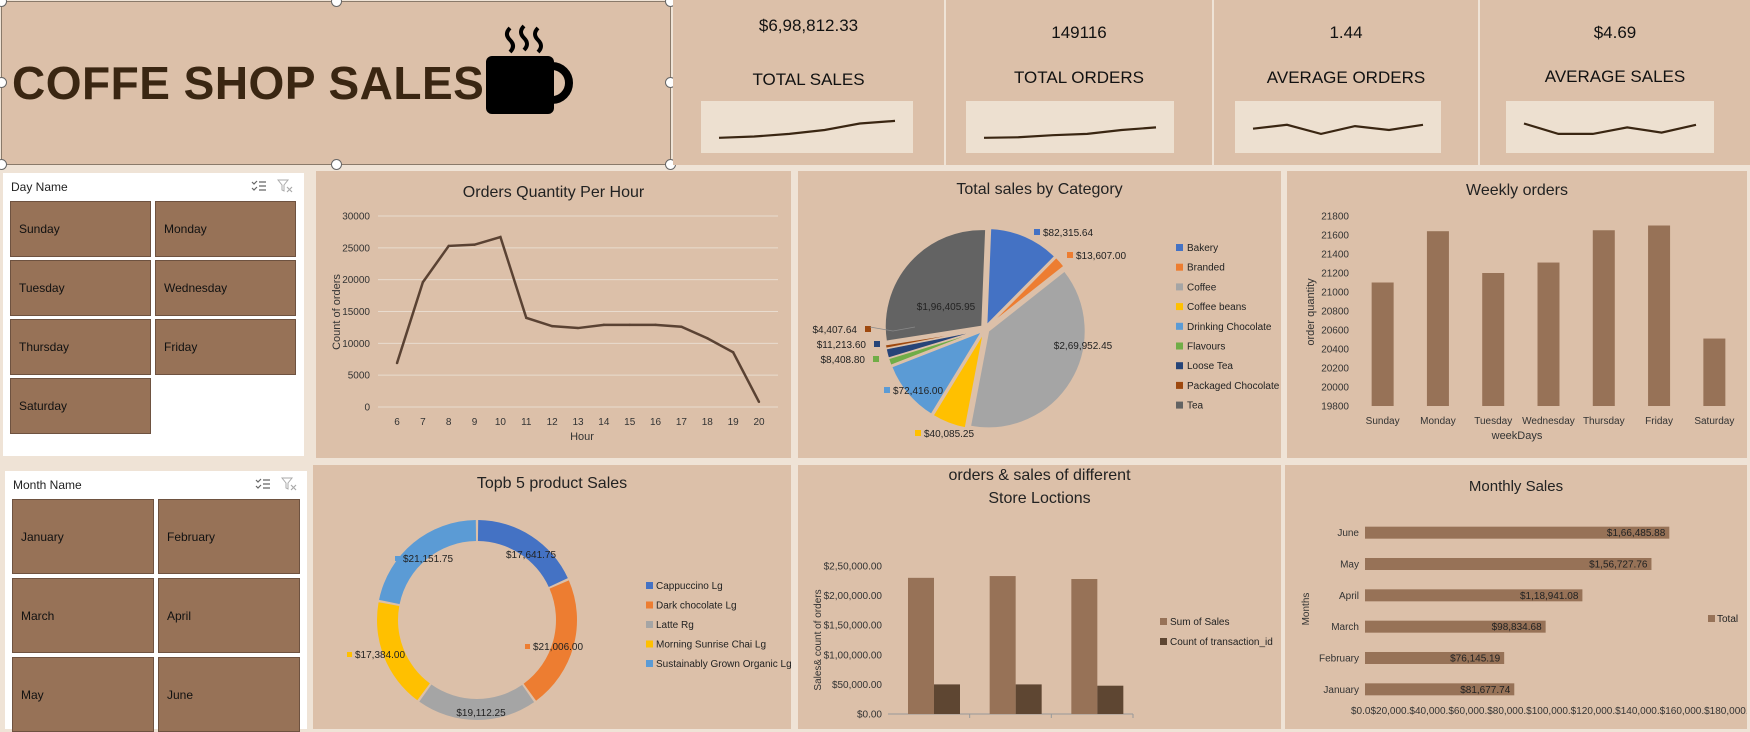 Image resolution: width=1750 pixels, height=732 pixels. I want to click on slicer-item-friday: Friday, so click(225, 347).